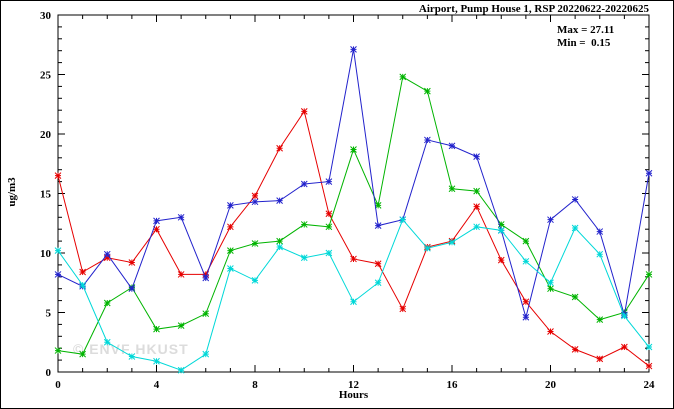 The image size is (674, 409). What do you see at coordinates (453, 385) in the screenshot?
I see `x-tick-label: 16` at bounding box center [453, 385].